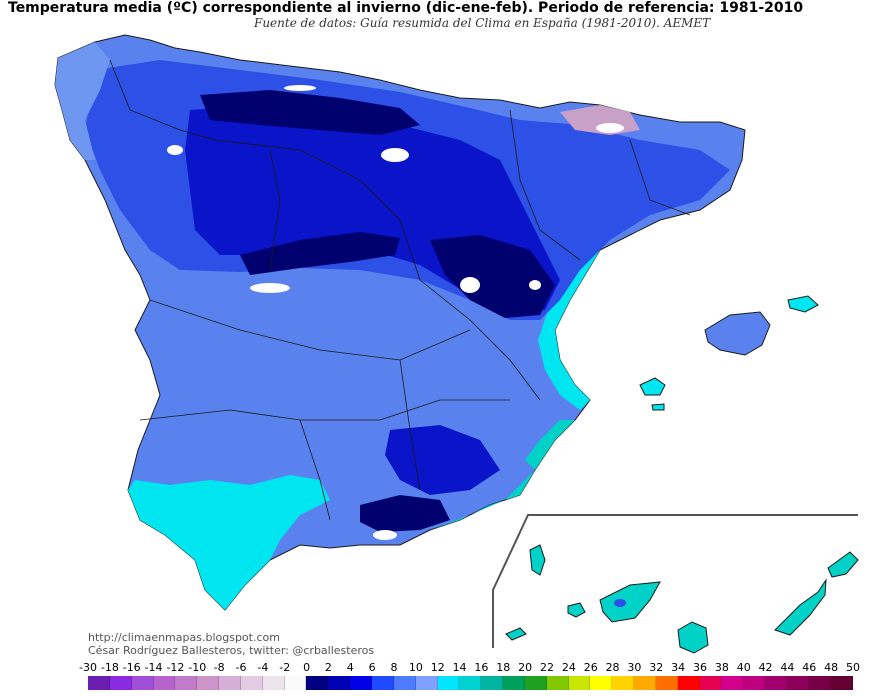 The image size is (870, 696). Describe the element at coordinates (569, 330) in the screenshot. I see `east-coast-warm` at that location.